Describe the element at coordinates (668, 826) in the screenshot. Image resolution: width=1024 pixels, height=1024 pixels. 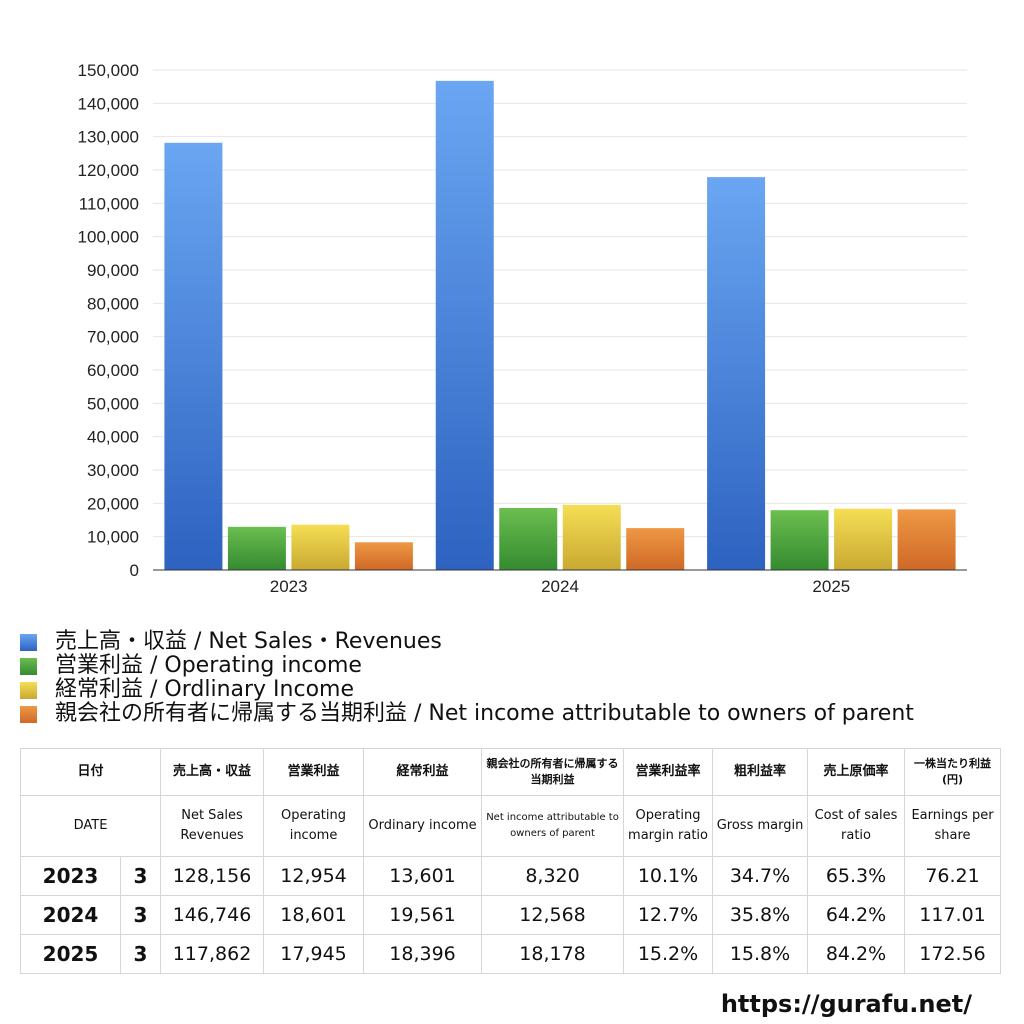
I see `header-op-margin-en: Operating margin ratio` at that location.